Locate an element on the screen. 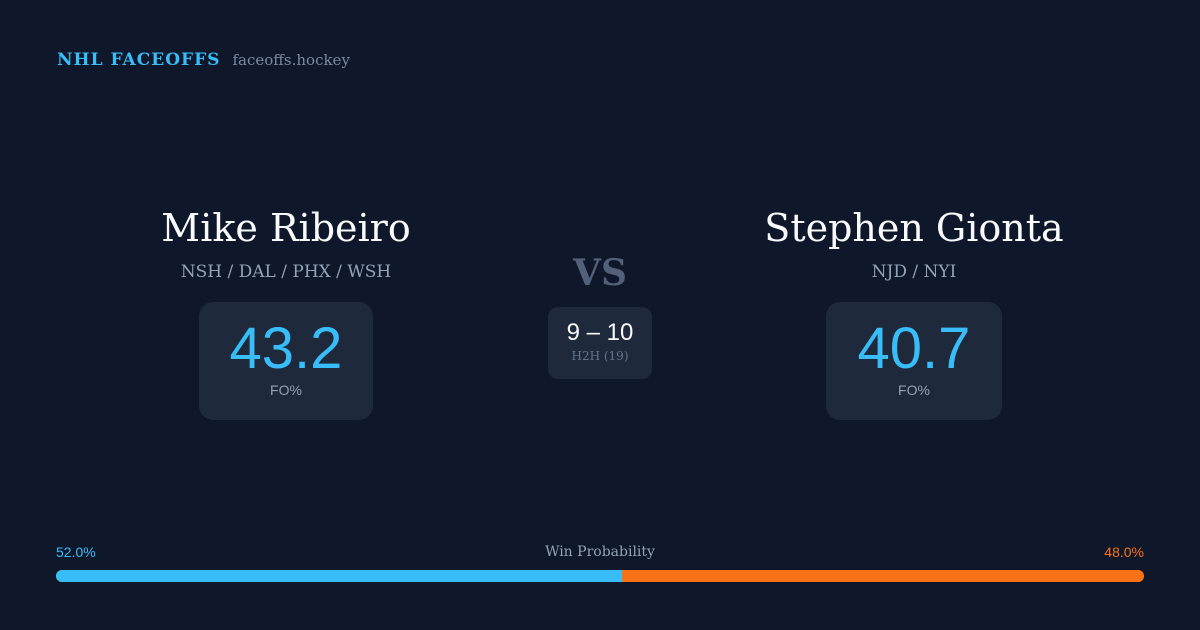 This screenshot has height=630, width=1200. h2h-box: 9 – 10 H2H (19) is located at coordinates (600, 343).